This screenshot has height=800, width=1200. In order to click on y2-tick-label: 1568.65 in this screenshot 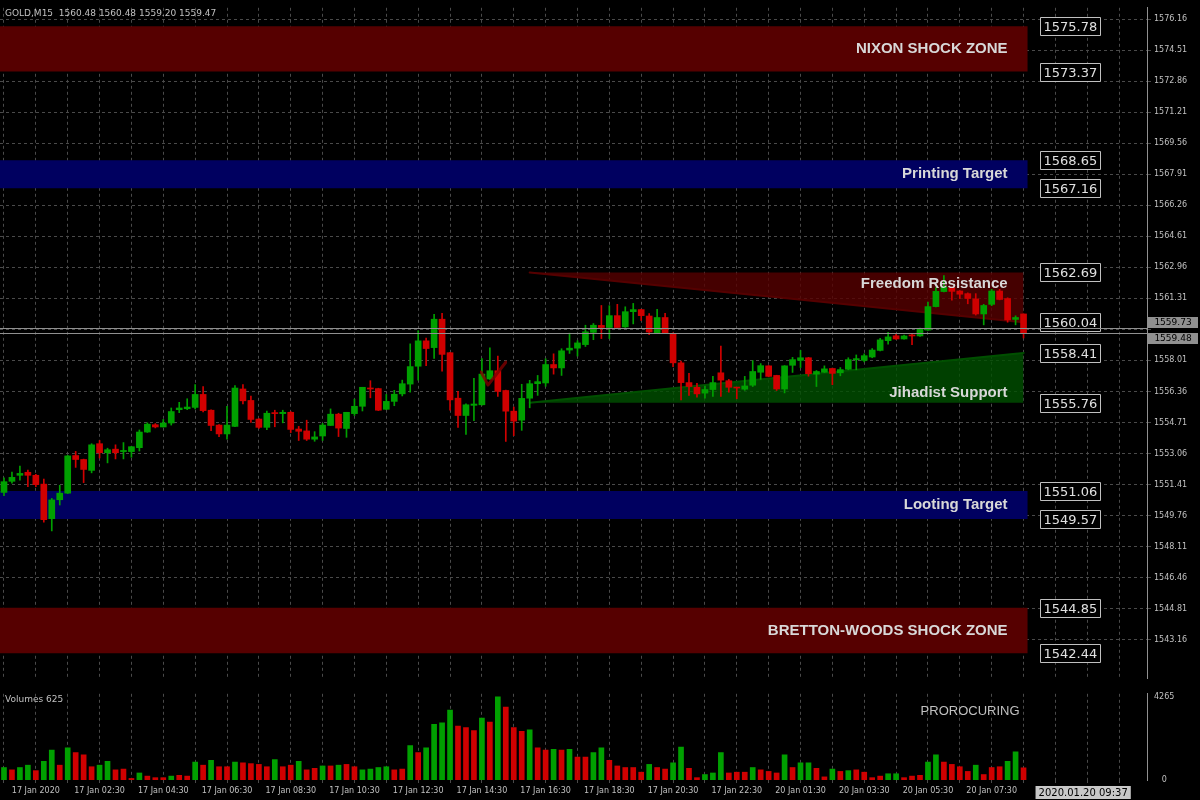, I will do `click(1070, 160)`.